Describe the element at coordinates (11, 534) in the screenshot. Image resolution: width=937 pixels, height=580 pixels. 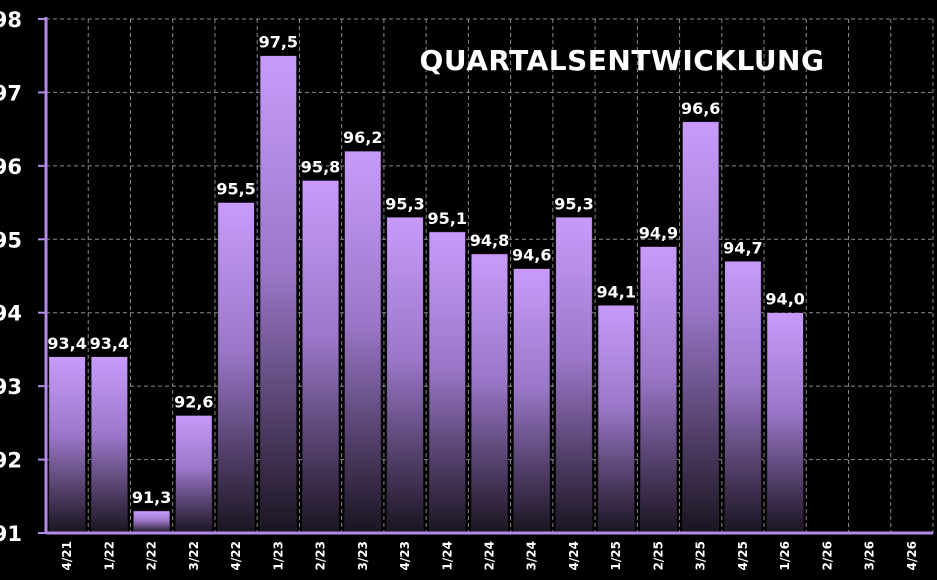
I see `y-tick-label: 91` at that location.